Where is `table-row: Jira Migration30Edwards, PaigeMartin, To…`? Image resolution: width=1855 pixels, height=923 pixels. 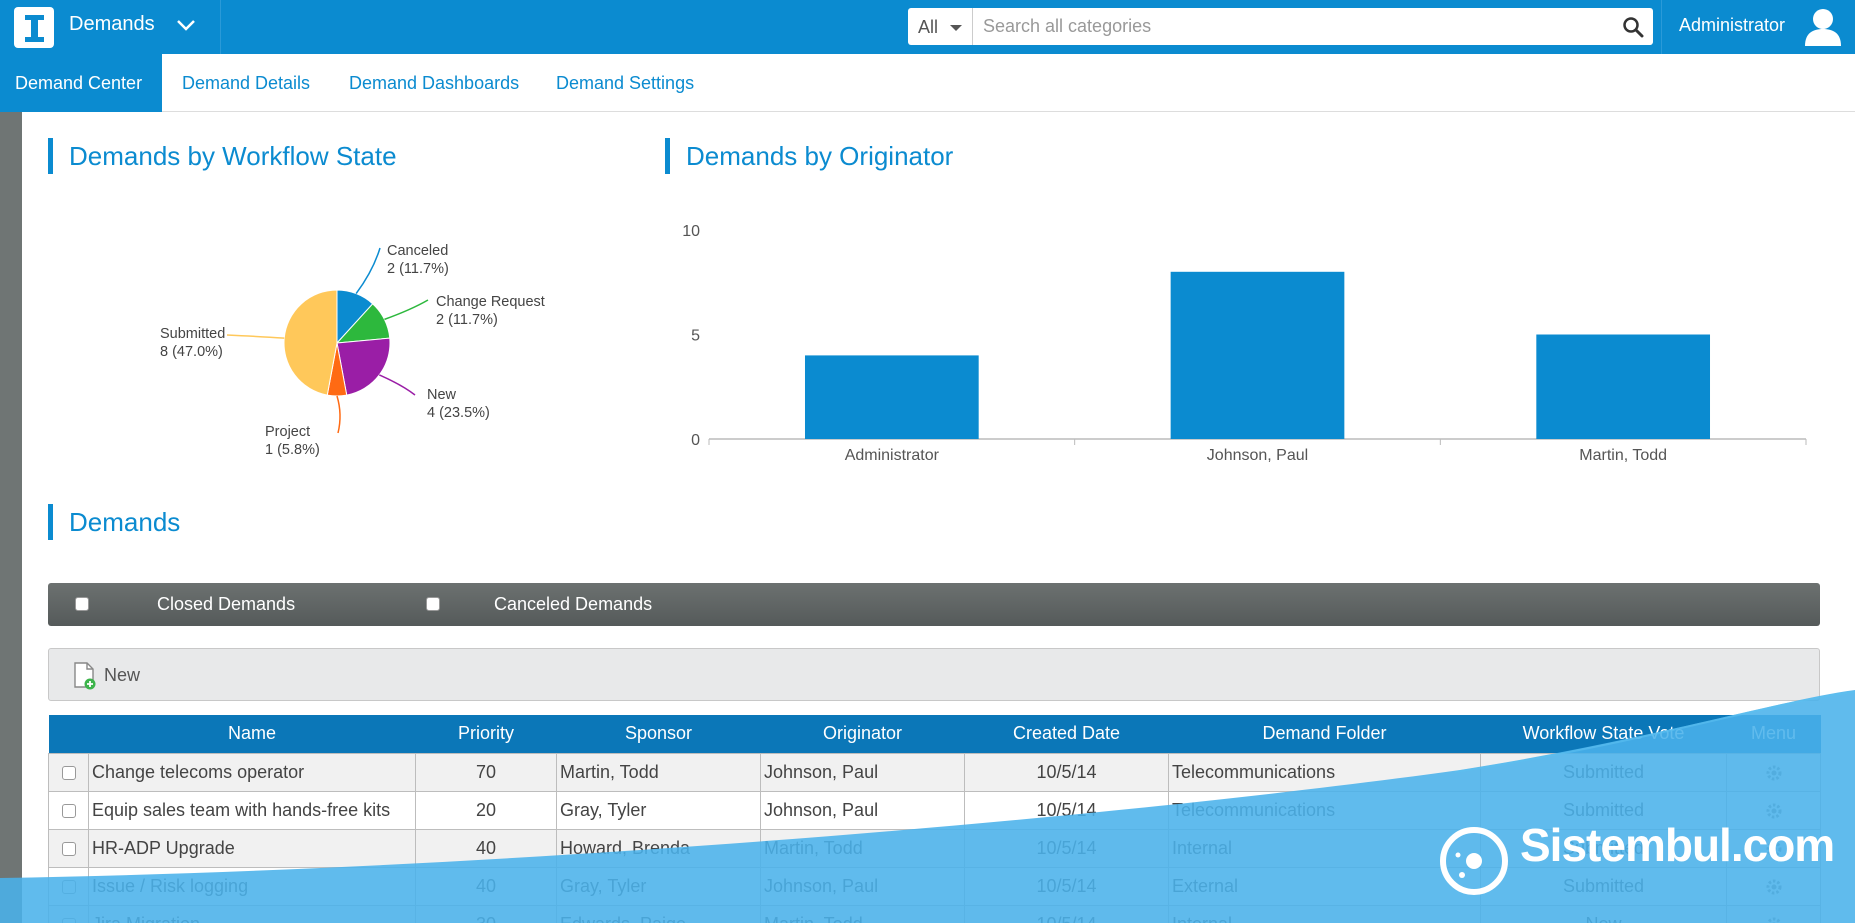 table-row: Jira Migration30Edwards, PaigeMartin, To… is located at coordinates (934, 913).